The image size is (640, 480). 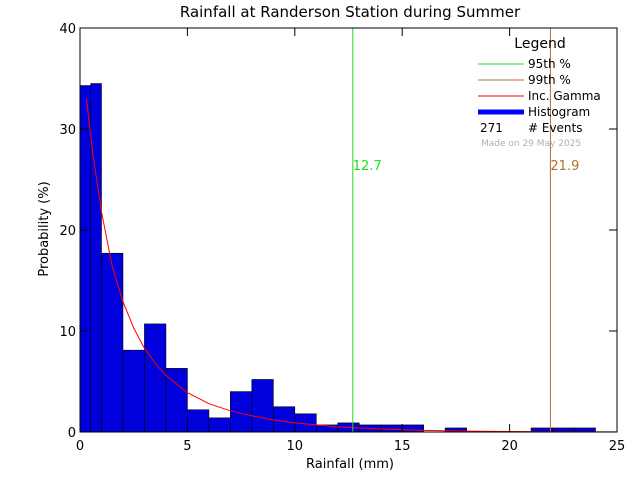 I want to click on legend-label-gamma: Inc. Gamma, so click(x=564, y=96).